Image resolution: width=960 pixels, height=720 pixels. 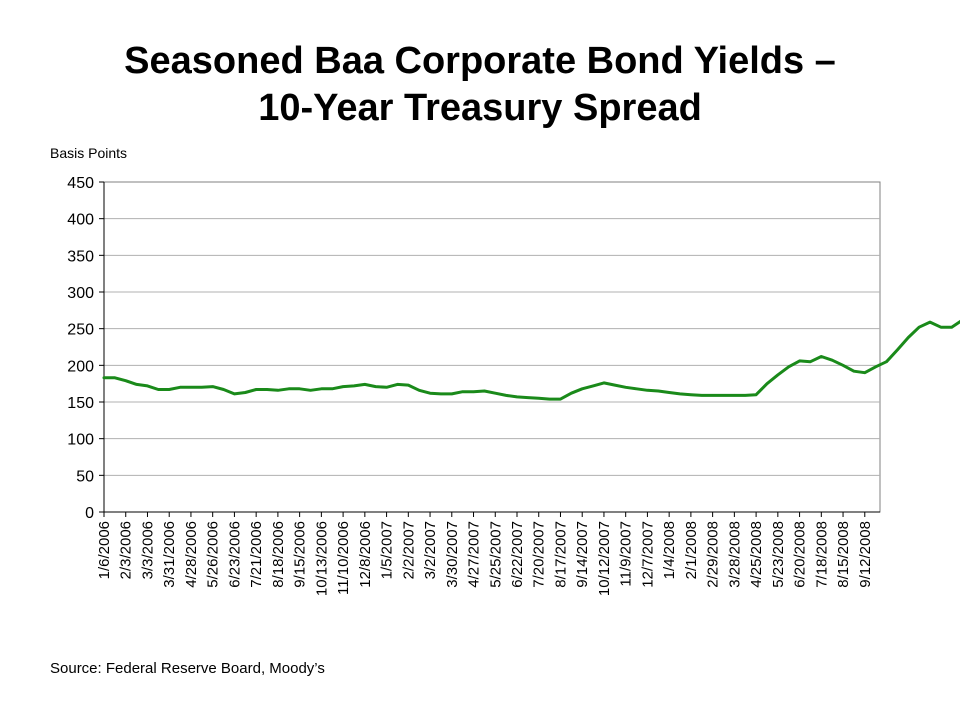 I want to click on x-tick-label-25: 12/7/2007, so click(x=647, y=554).